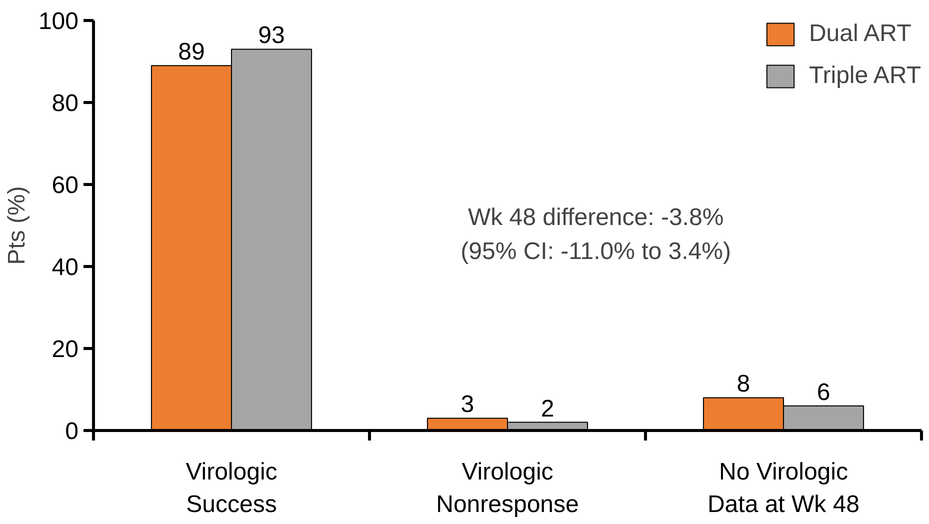 The image size is (929, 524). What do you see at coordinates (65, 267) in the screenshot?
I see `y-tick-label: 40` at bounding box center [65, 267].